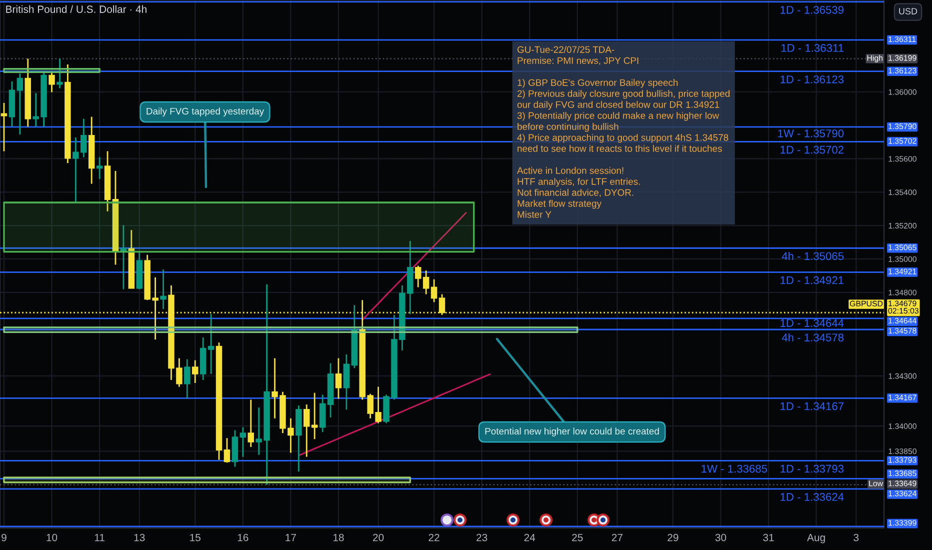 This screenshot has width=932, height=550. What do you see at coordinates (811, 133) in the screenshot?
I see `annotation: 1W - 1.35790` at bounding box center [811, 133].